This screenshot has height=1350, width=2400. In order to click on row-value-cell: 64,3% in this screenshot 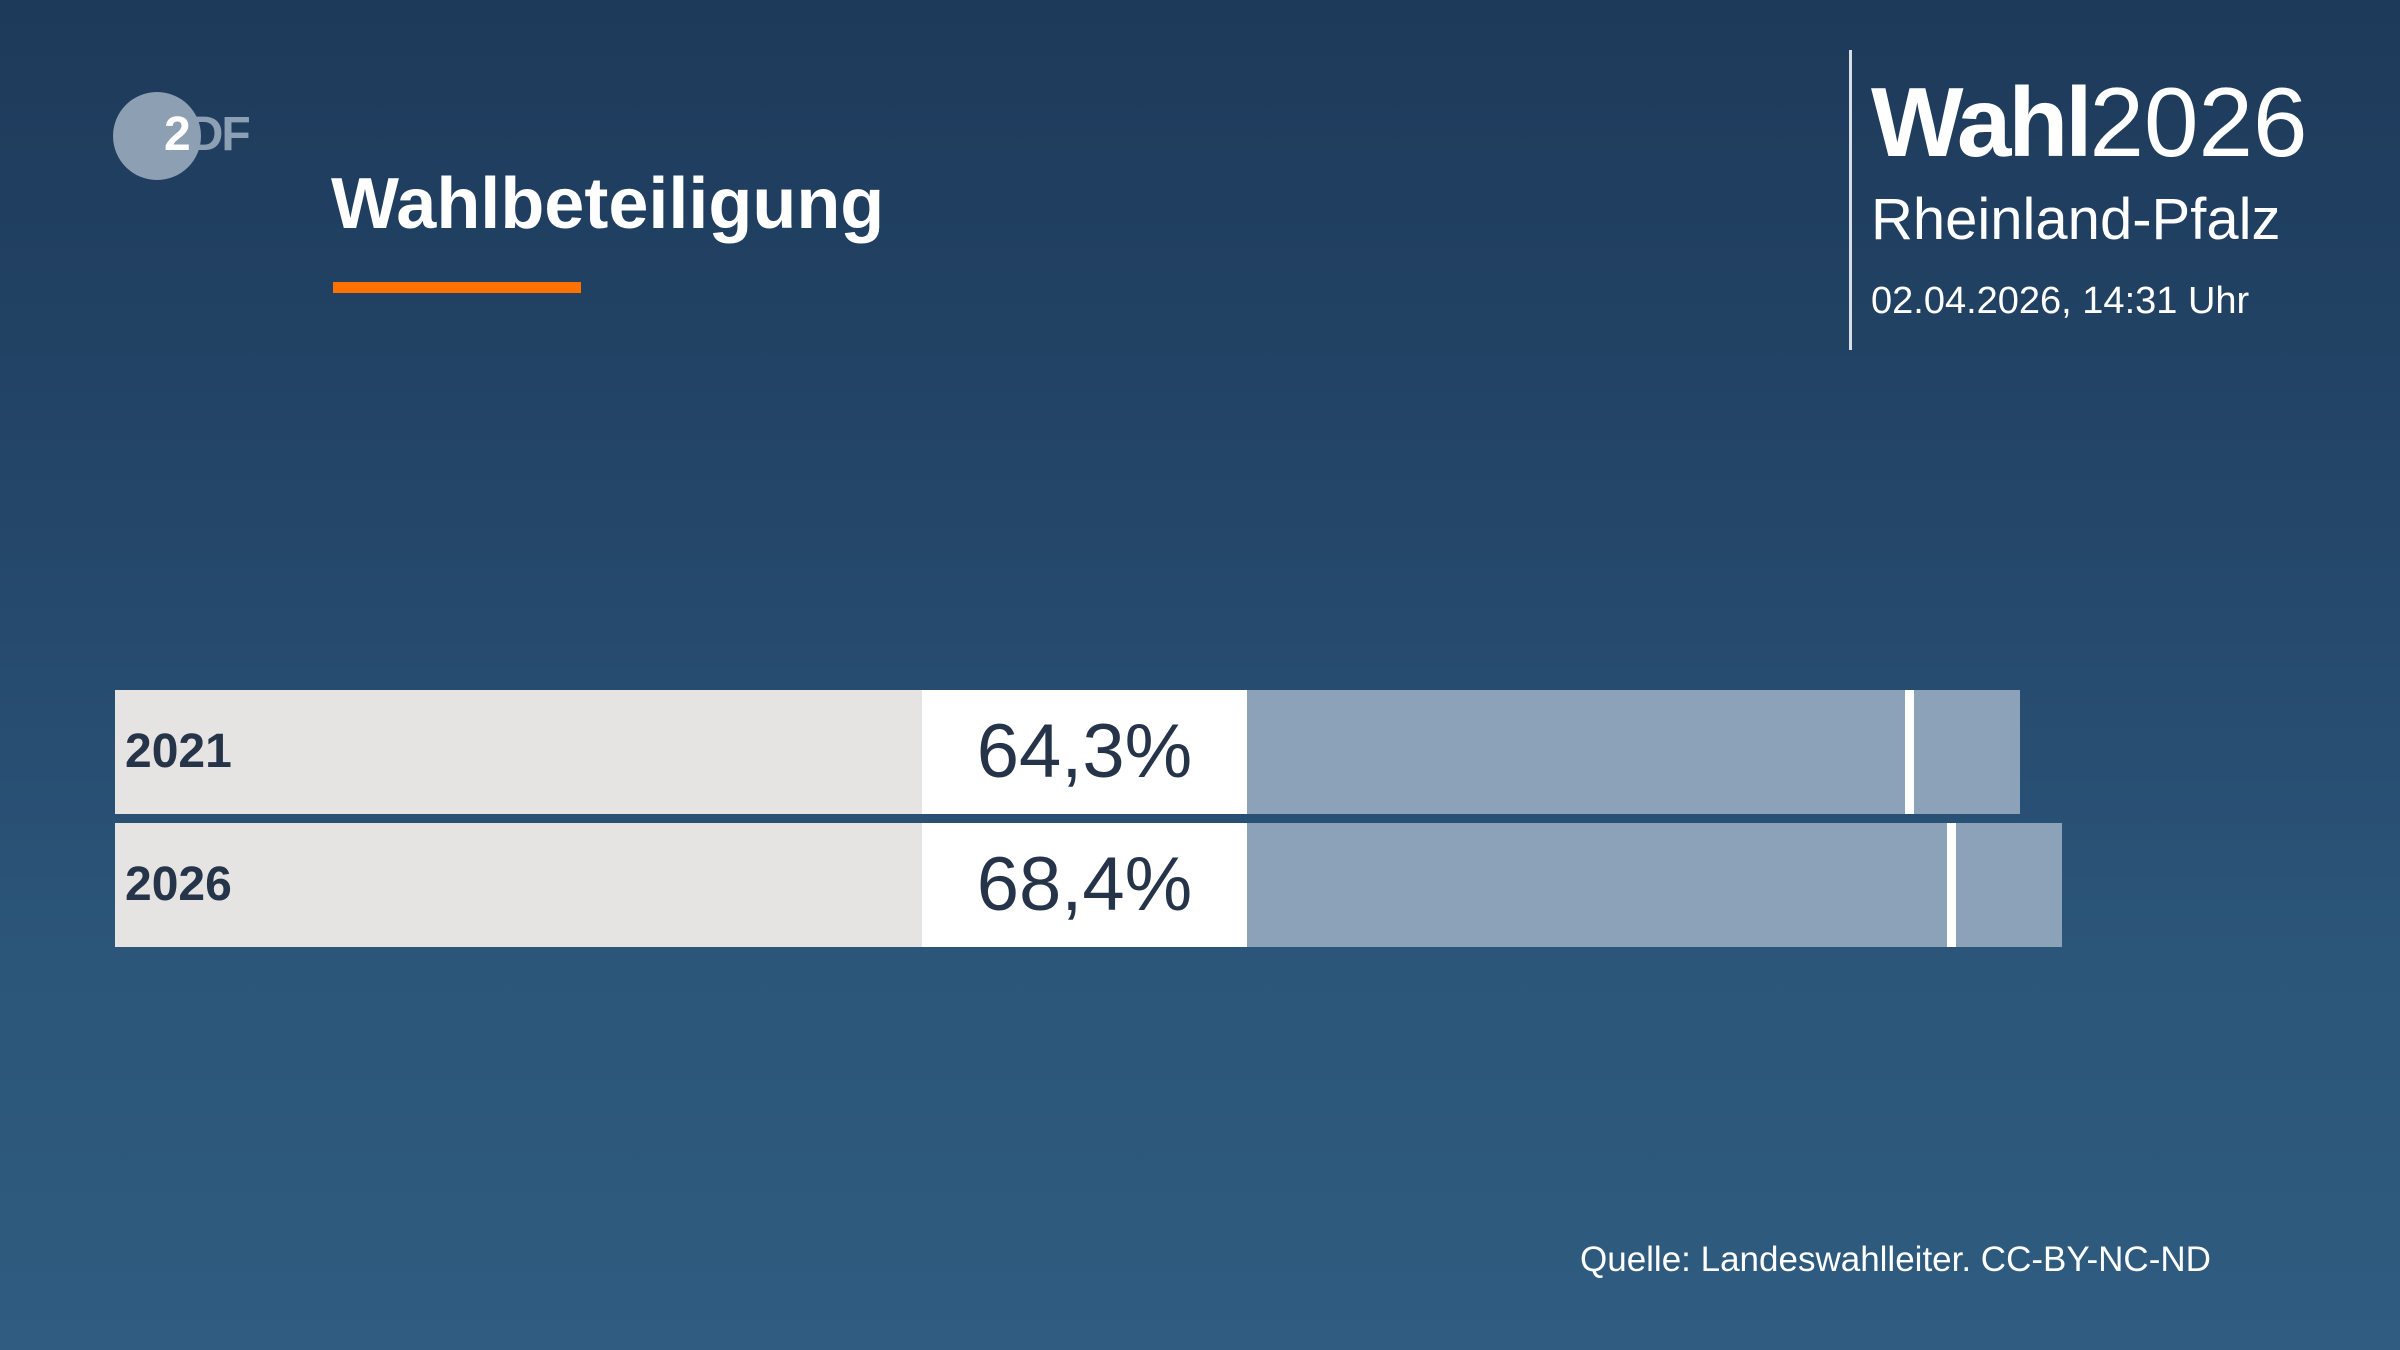, I will do `click(1084, 752)`.